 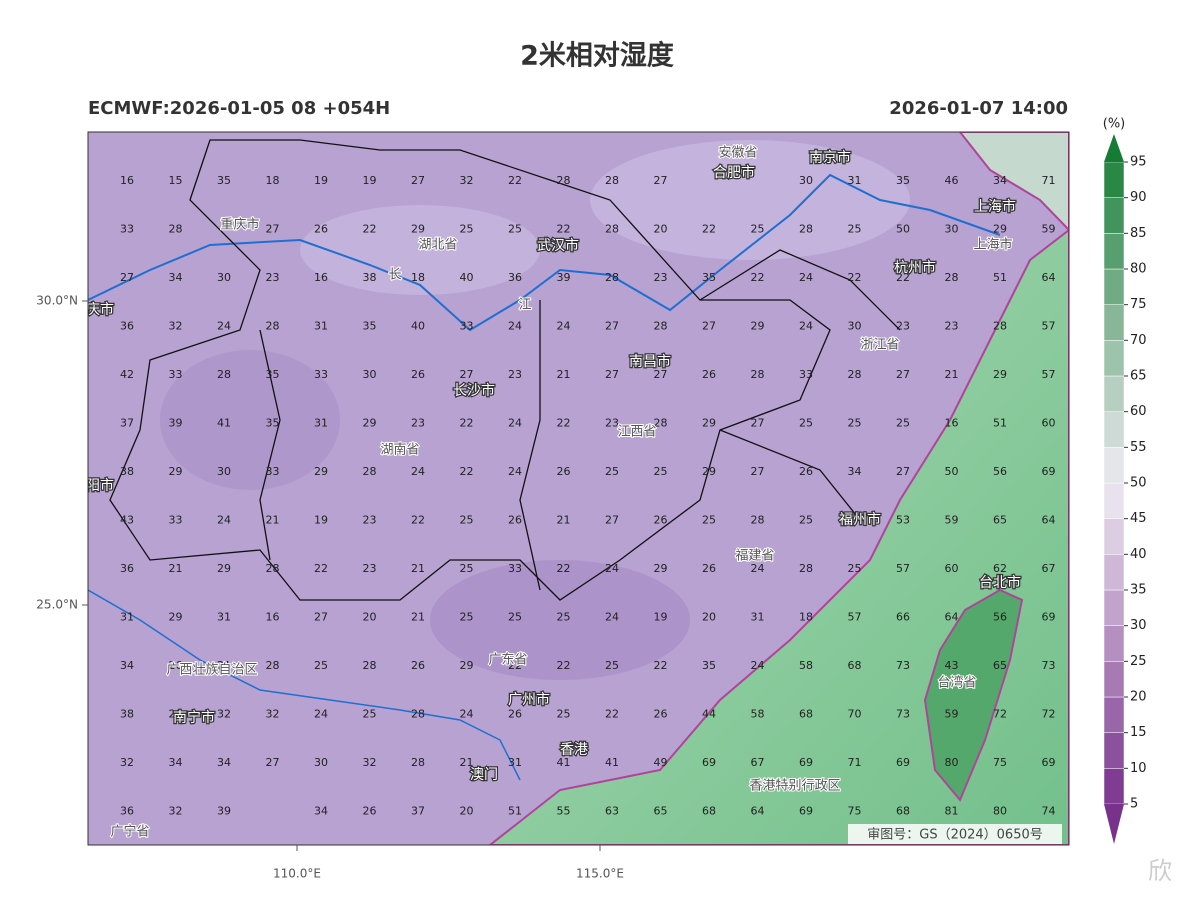 I want to click on region-label: 重庆市, so click(x=239, y=225).